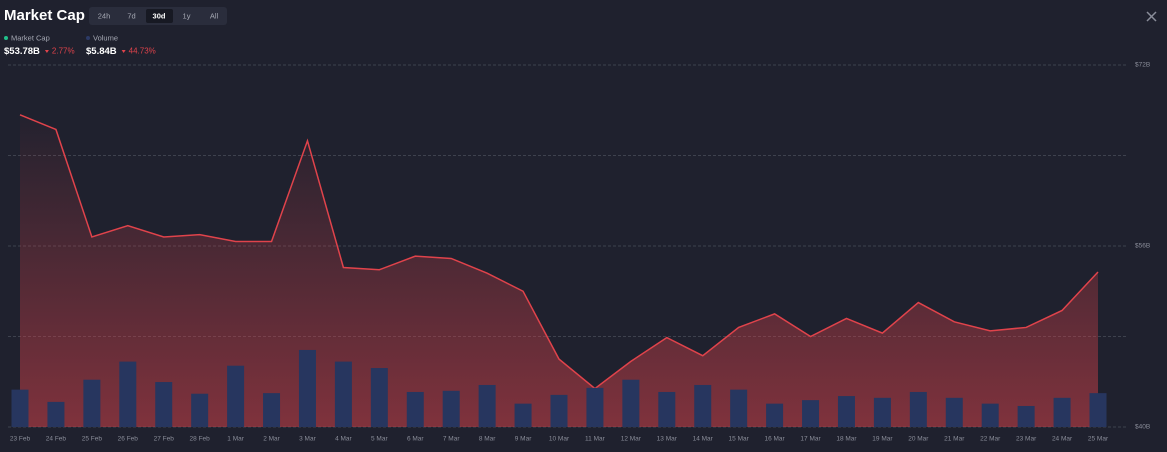 This screenshot has width=1167, height=452. What do you see at coordinates (1142, 246) in the screenshot?
I see `y-tick-label: $56B` at bounding box center [1142, 246].